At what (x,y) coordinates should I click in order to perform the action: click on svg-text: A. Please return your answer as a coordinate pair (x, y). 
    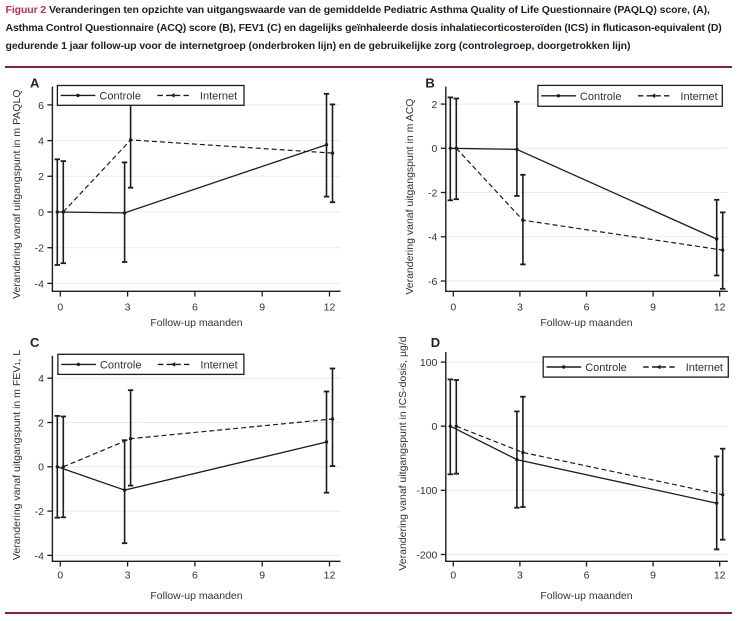
    Looking at the image, I should click on (35, 82).